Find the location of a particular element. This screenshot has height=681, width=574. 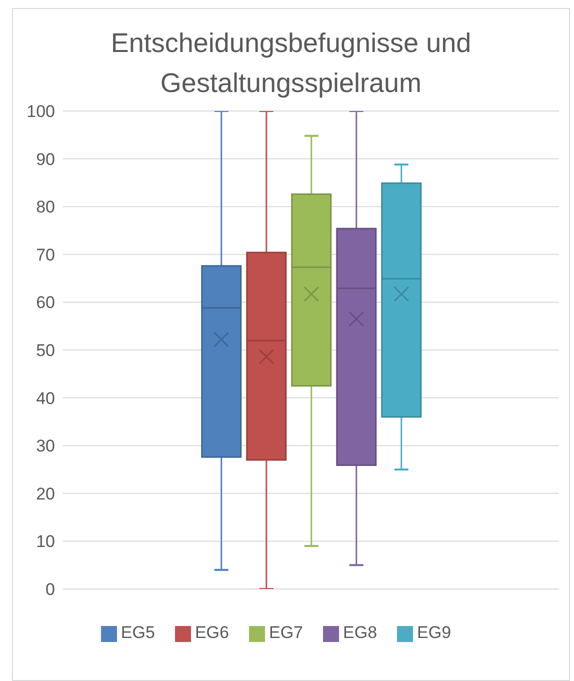

y-tick-label: 100 is located at coordinates (40, 112).